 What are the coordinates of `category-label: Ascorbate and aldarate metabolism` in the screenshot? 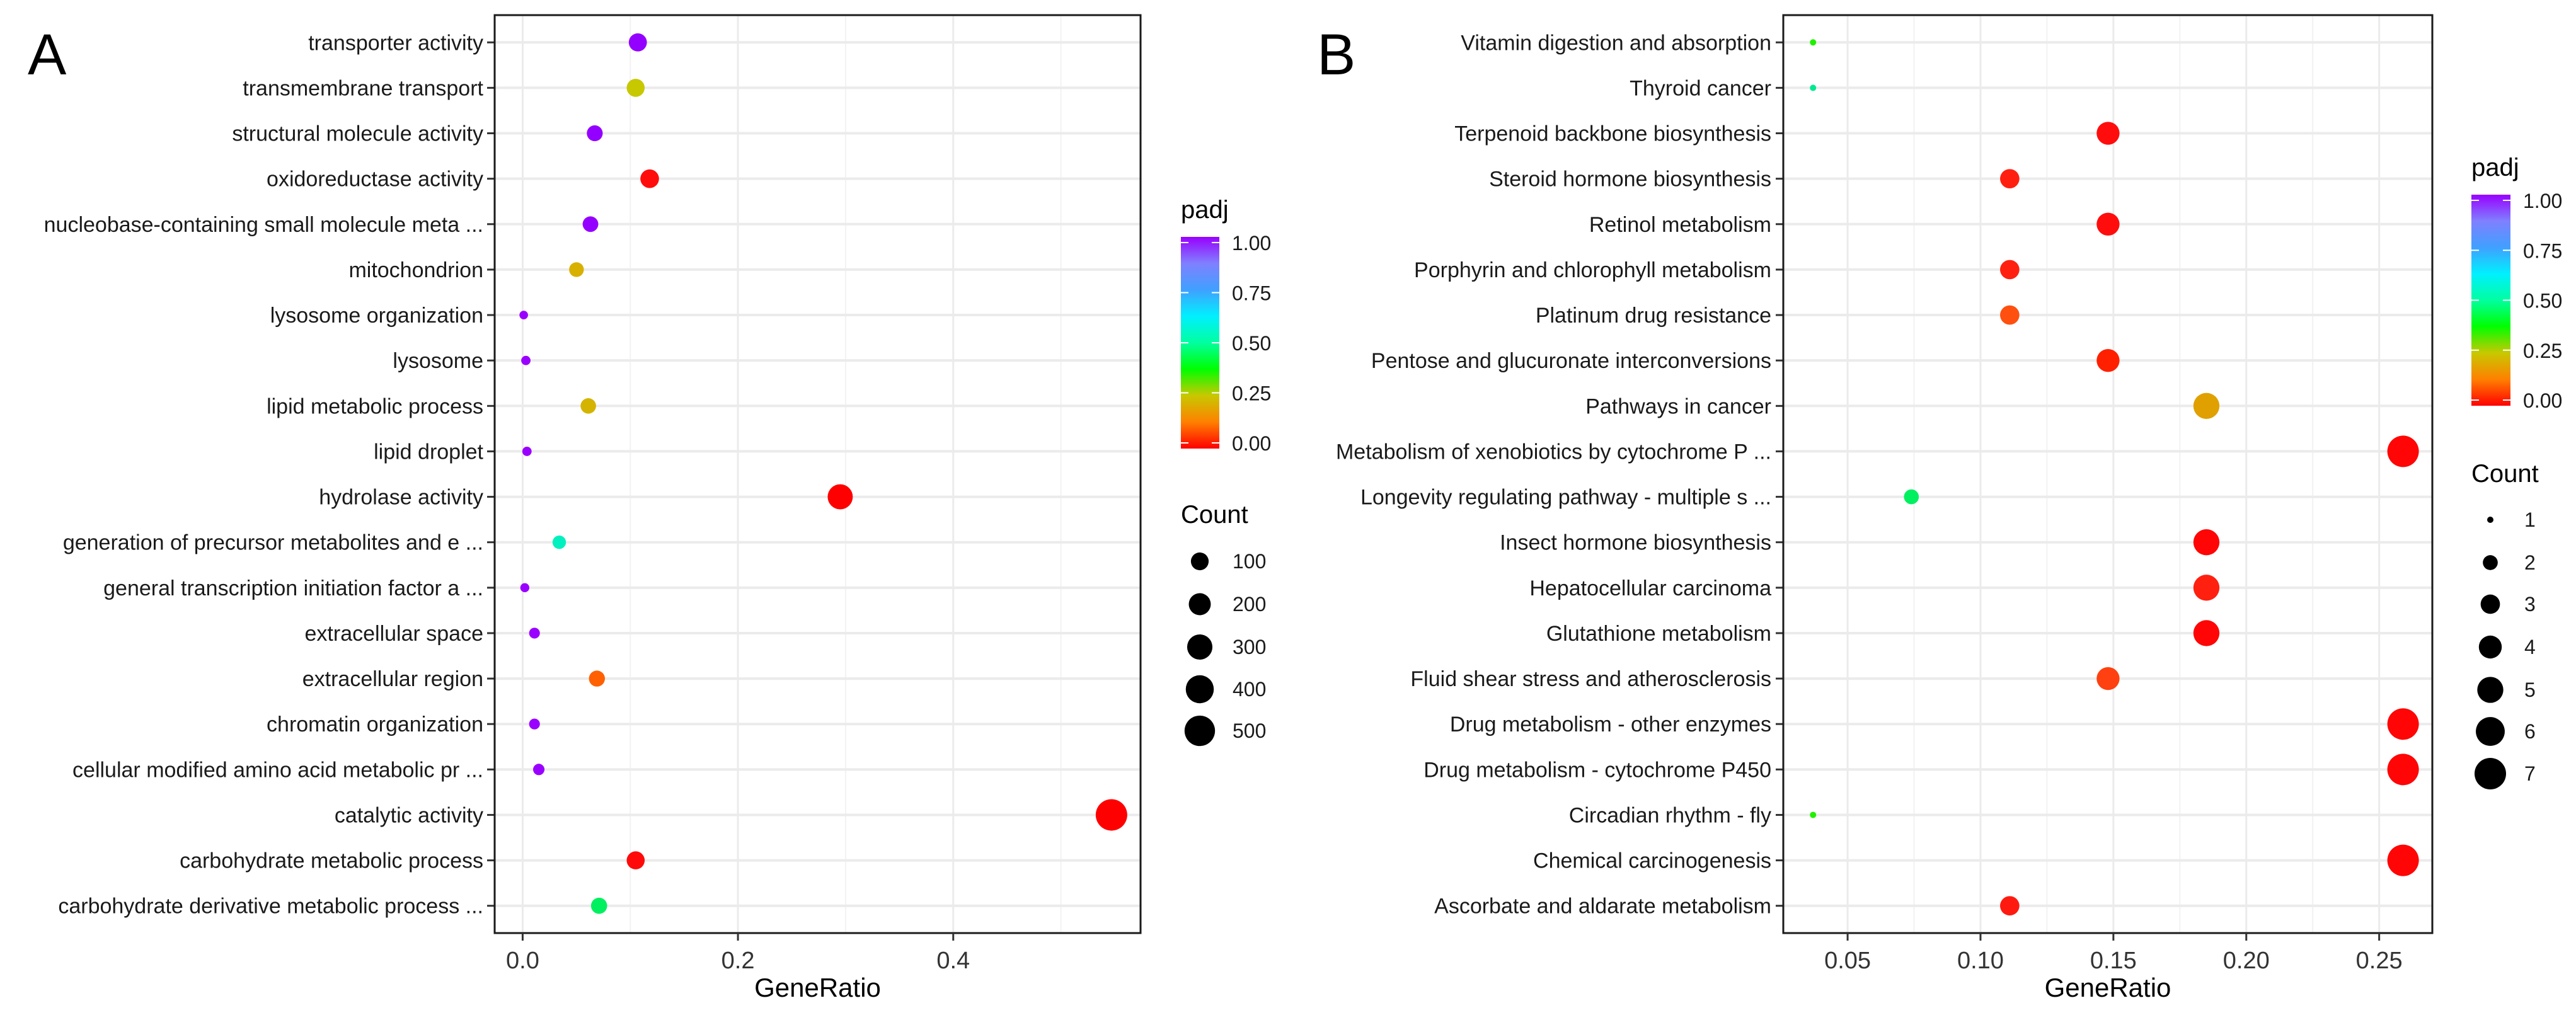 It's located at (1602, 907).